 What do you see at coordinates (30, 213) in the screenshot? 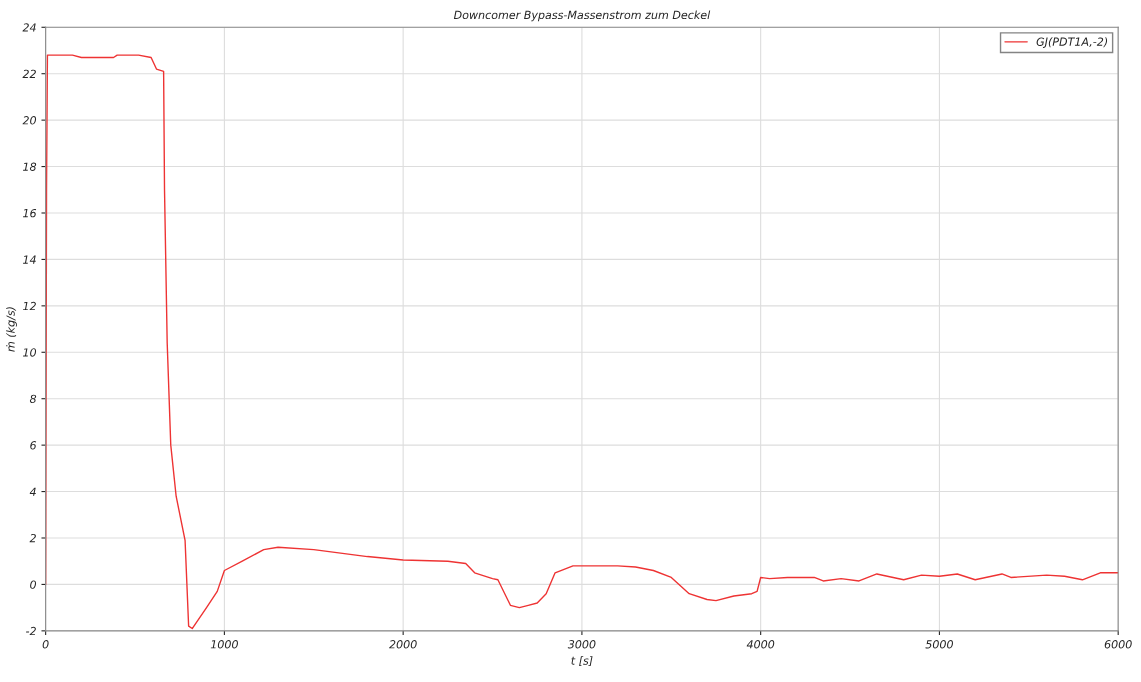
I see `y-tick-label: 16` at bounding box center [30, 213].